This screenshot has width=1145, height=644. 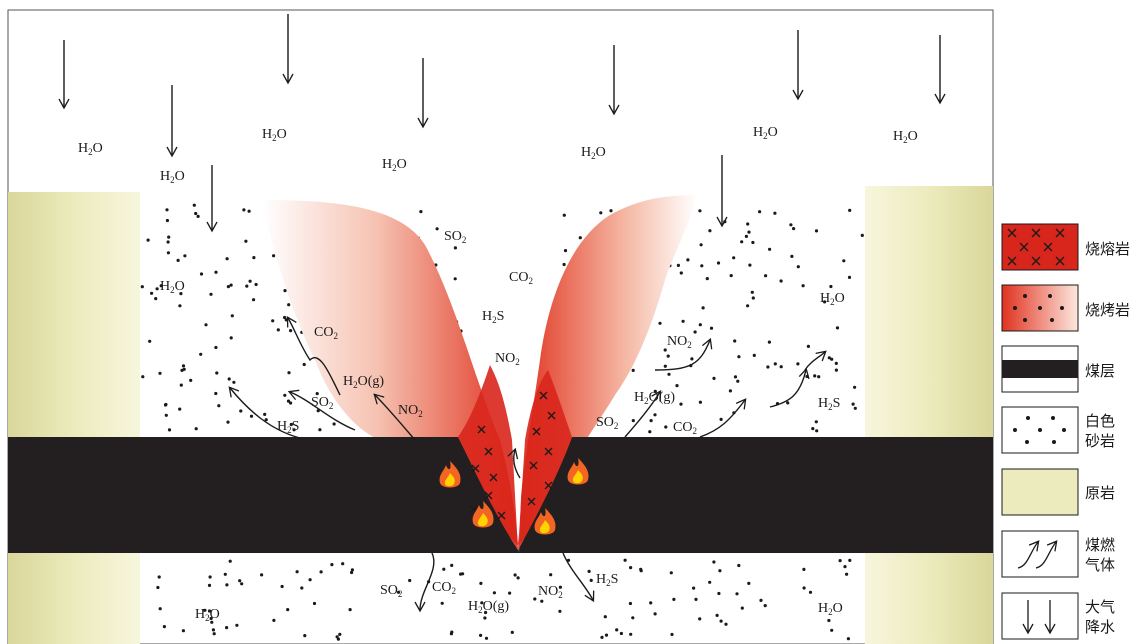 I want to click on chem-label: SO2, so click(x=607, y=423).